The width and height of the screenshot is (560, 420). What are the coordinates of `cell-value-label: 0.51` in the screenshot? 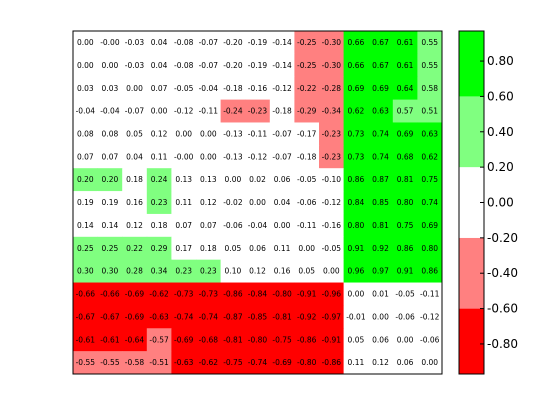 It's located at (429, 111).